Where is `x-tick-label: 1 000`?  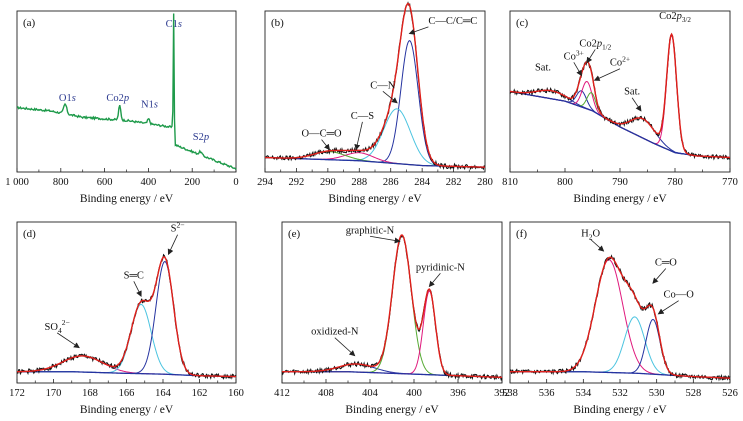 x-tick-label: 1 000 is located at coordinates (17, 182).